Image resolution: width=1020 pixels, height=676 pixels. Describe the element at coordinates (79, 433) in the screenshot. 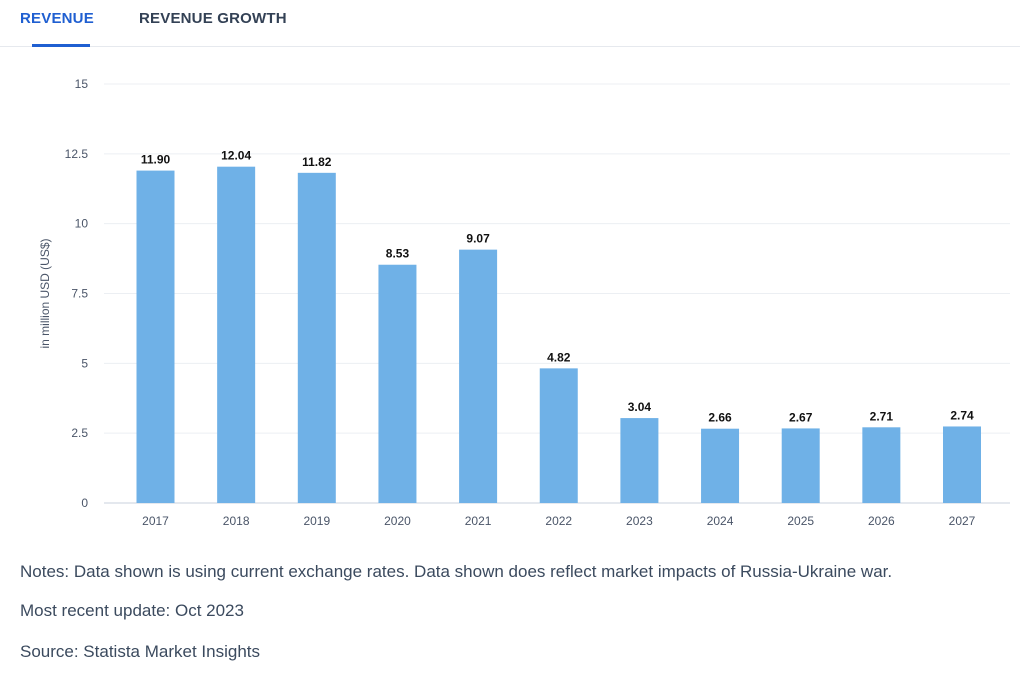

I see `y-tick-label: 2.5` at that location.